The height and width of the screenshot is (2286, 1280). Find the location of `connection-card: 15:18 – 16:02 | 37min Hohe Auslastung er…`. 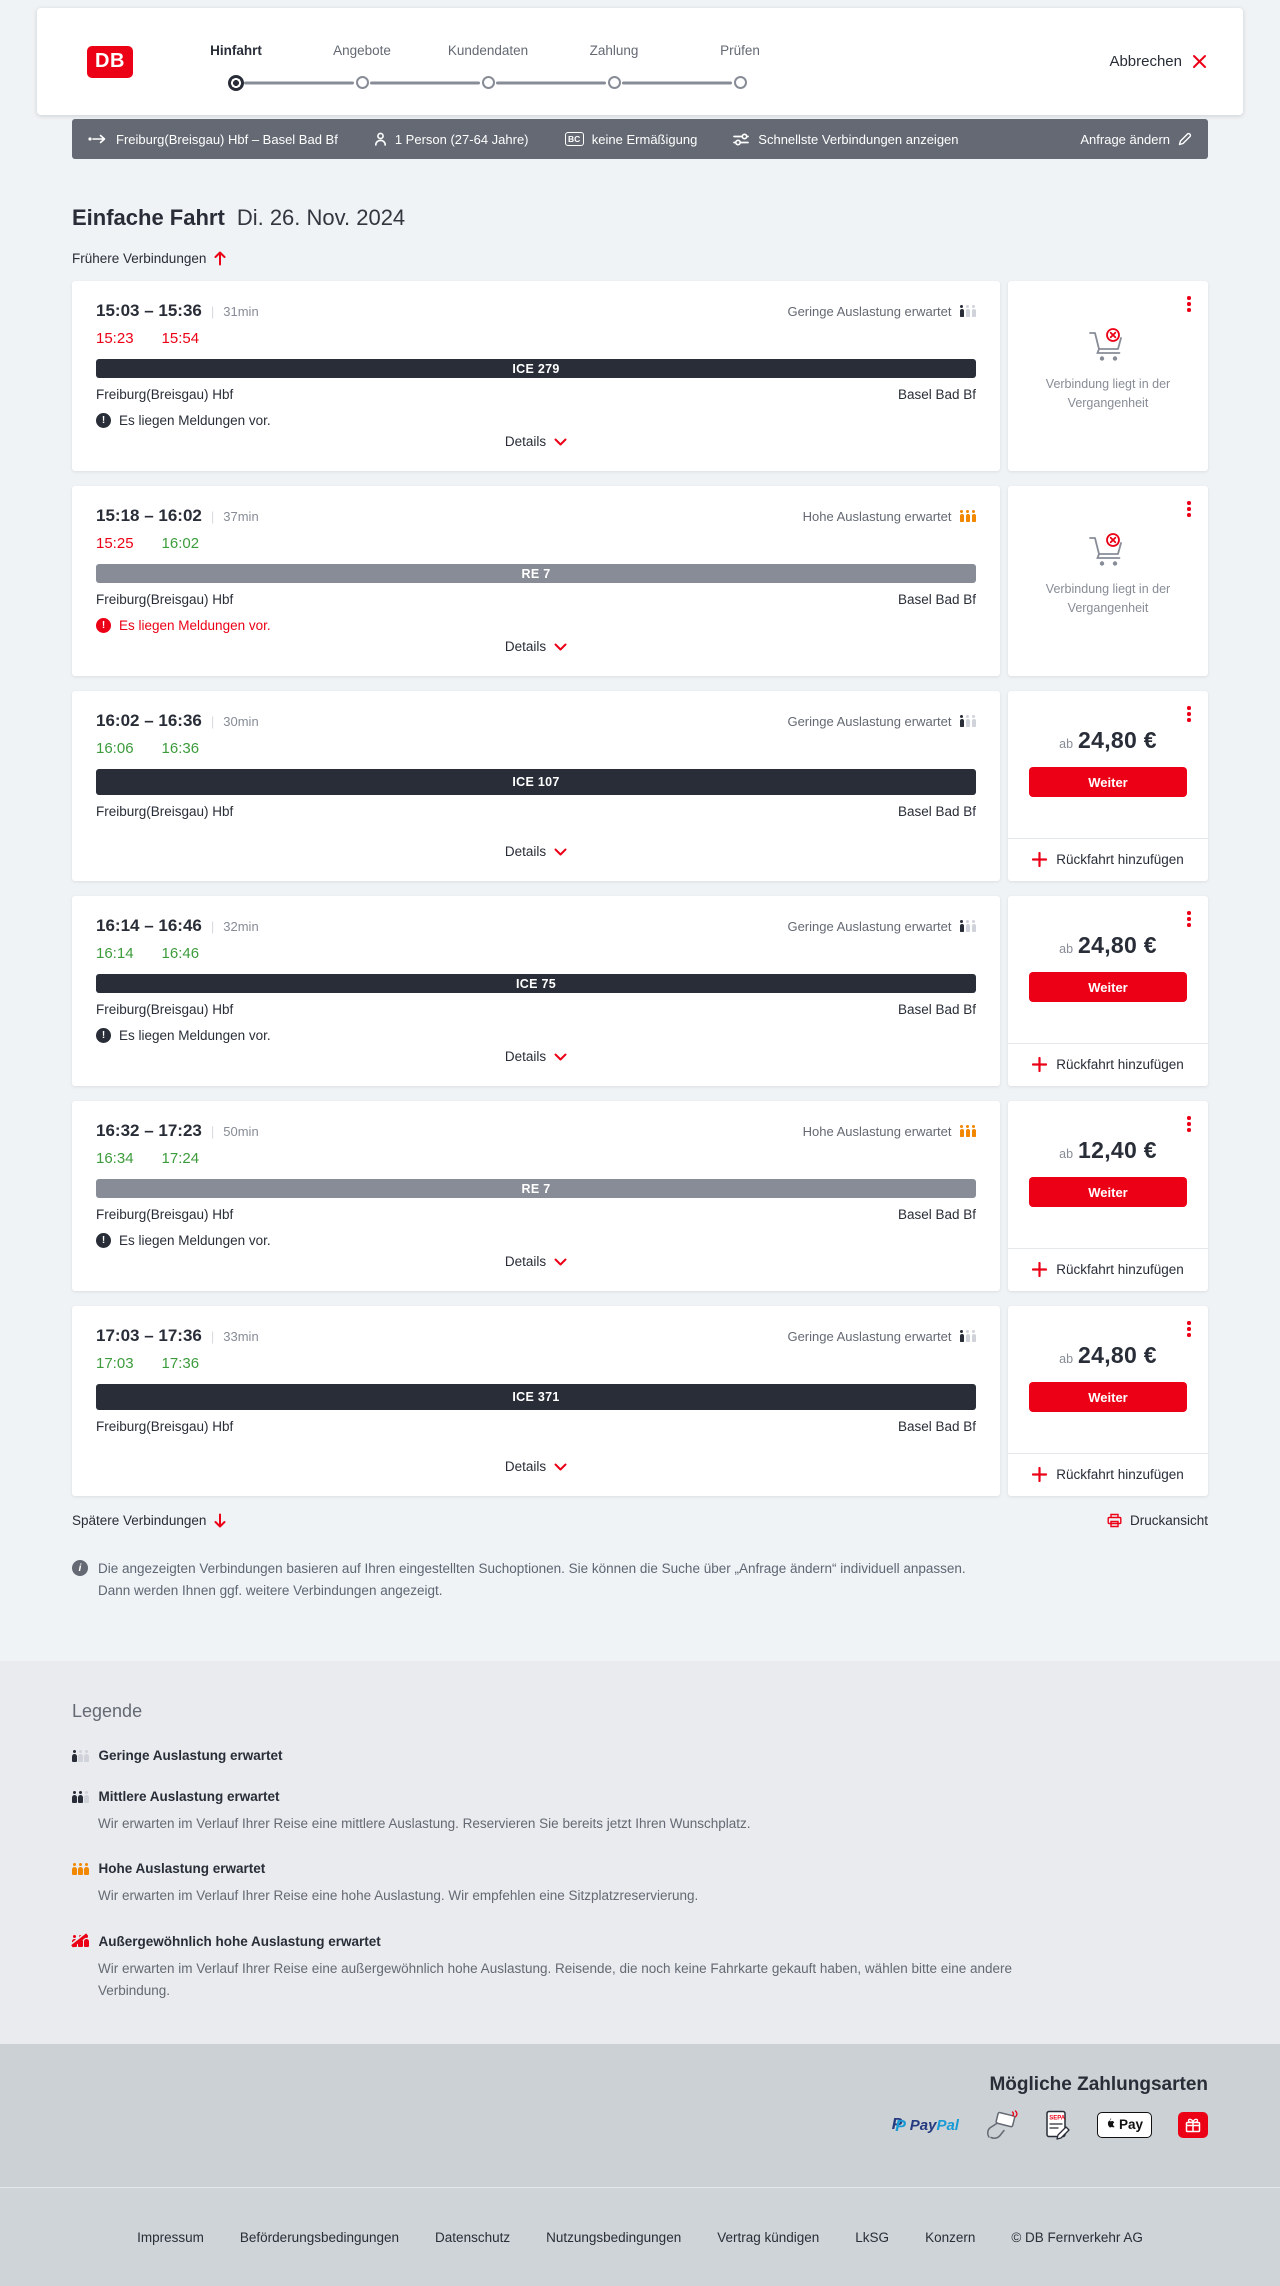

connection-card: 15:18 – 16:02 | 37min Hohe Auslastung er… is located at coordinates (536, 581).